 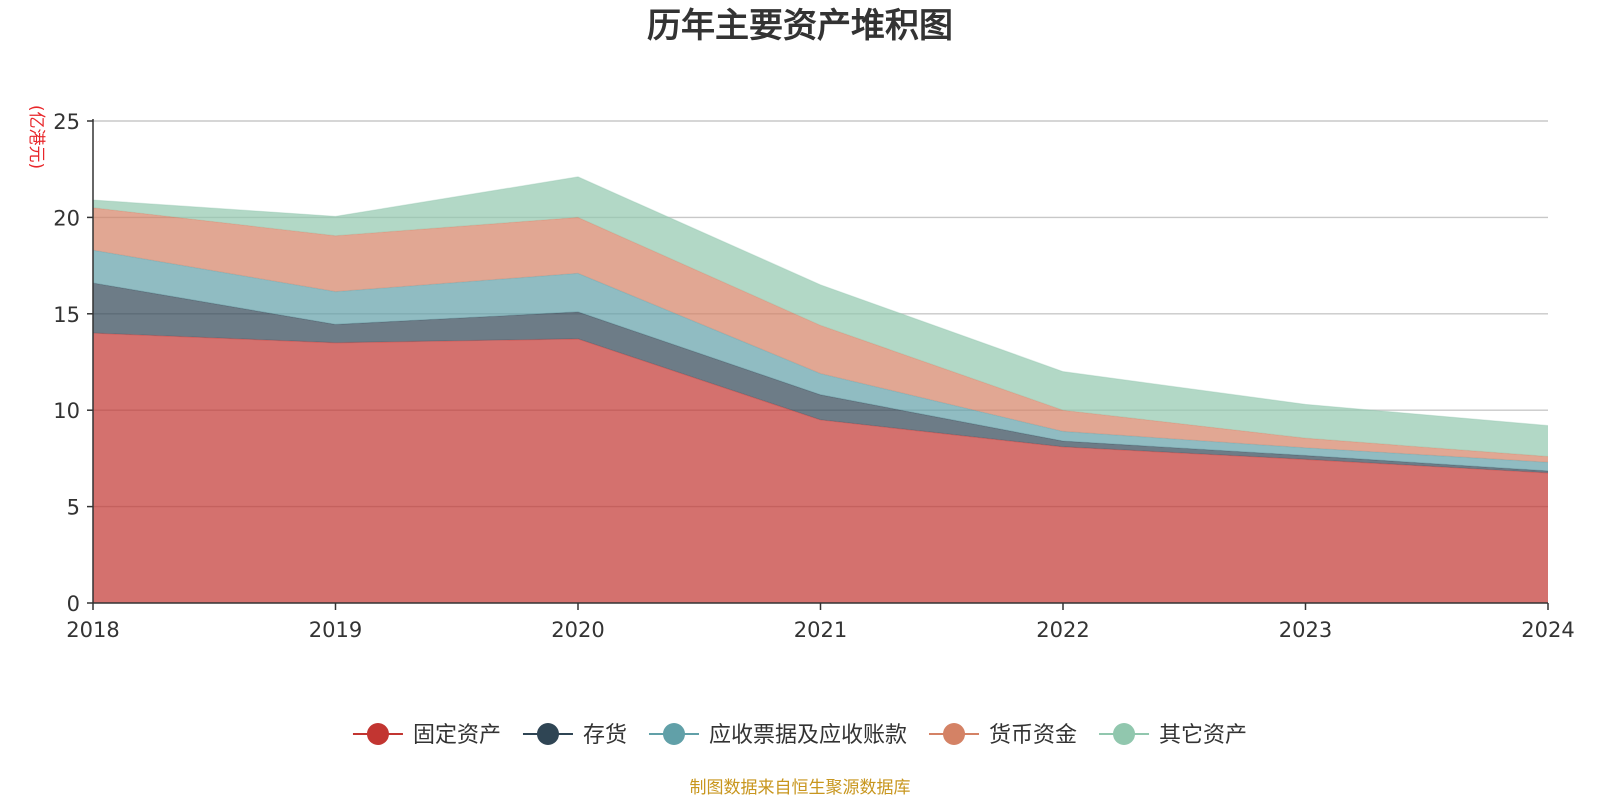 I want to click on y-tick-label-10: 10, so click(x=66, y=411).